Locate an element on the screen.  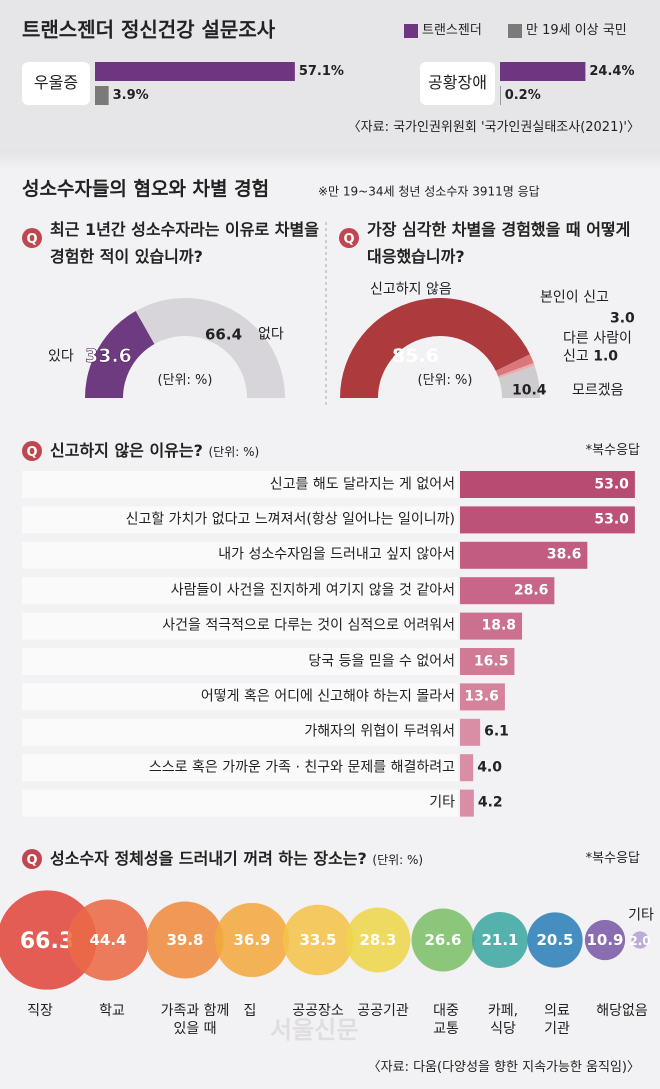
value-label: 16.5 is located at coordinates (491, 660).